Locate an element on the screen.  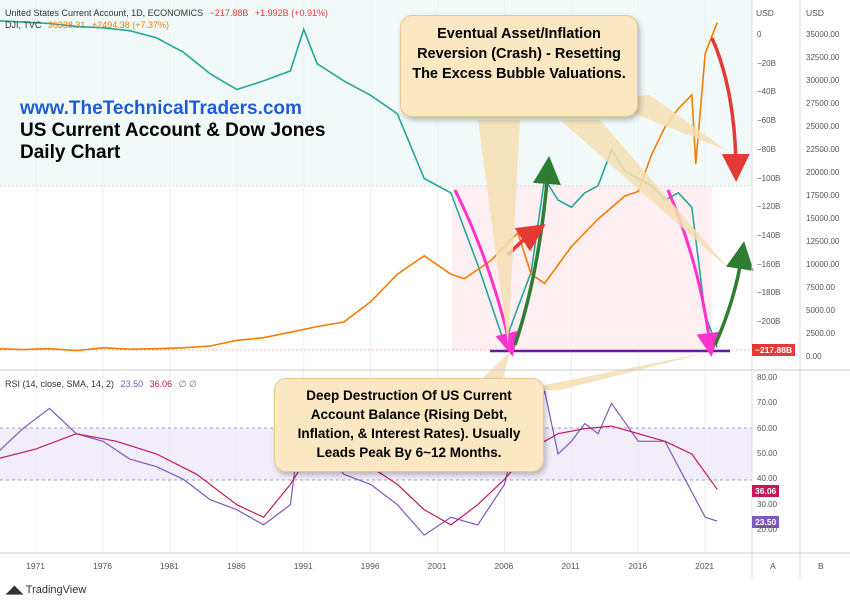
legend-rsi-rest: ∅ ∅ is located at coordinates (187, 384).